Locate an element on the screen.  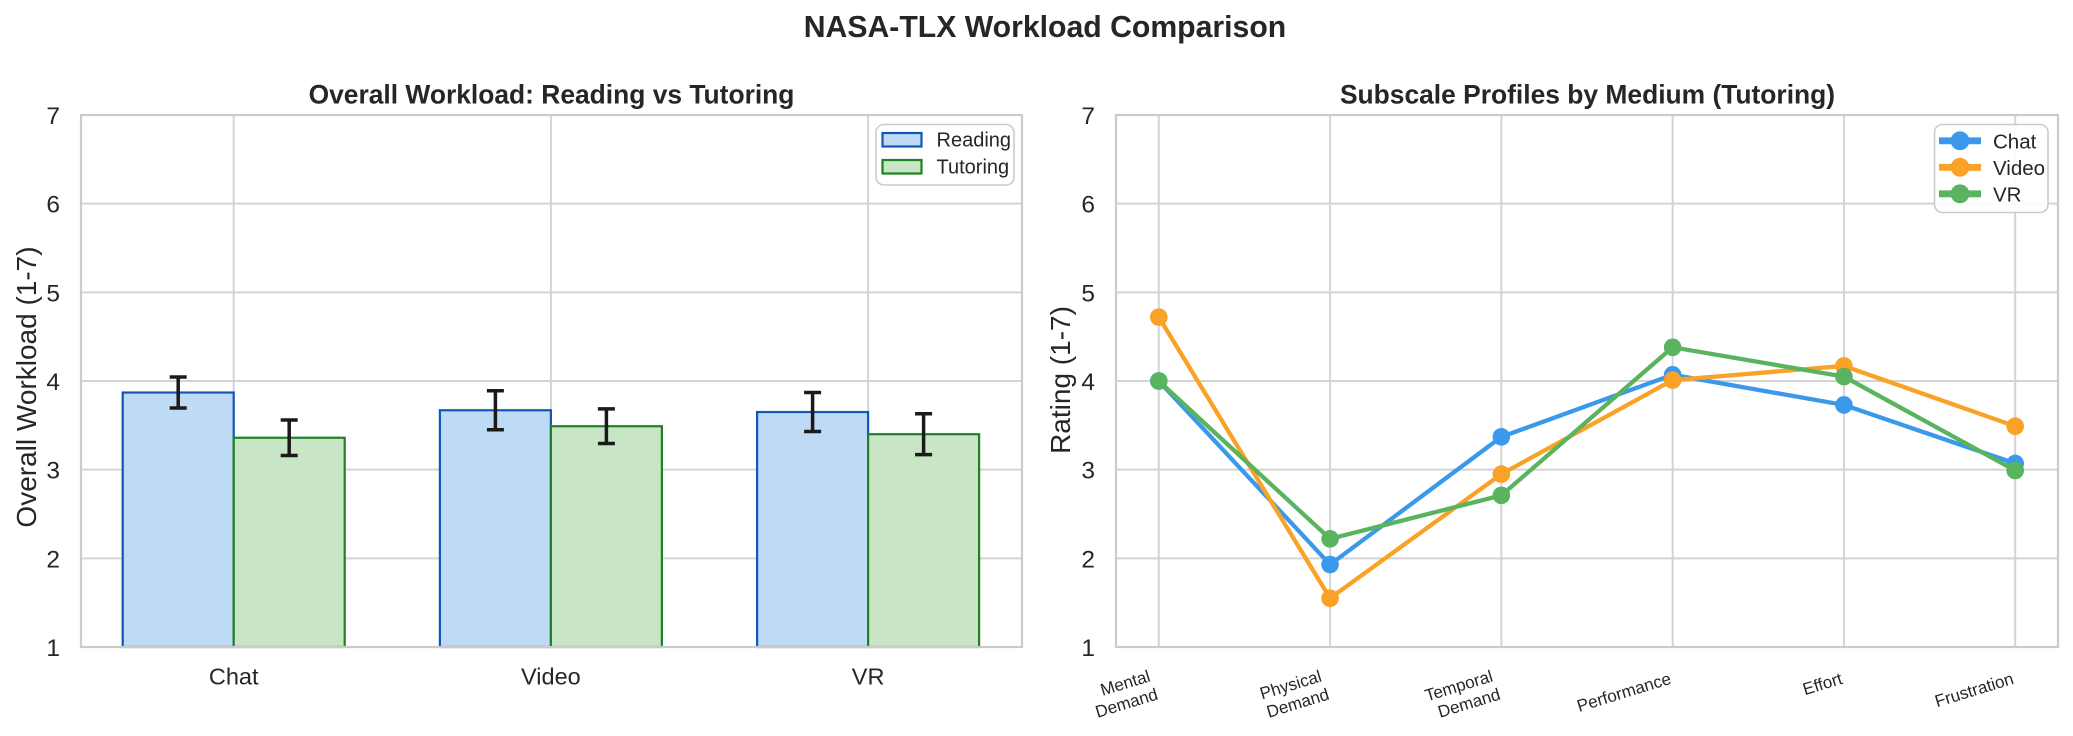
svg-text:Overall Workload: Reading vs T: Overall Workload: Reading vs Tutoring is located at coordinates (552, 94).